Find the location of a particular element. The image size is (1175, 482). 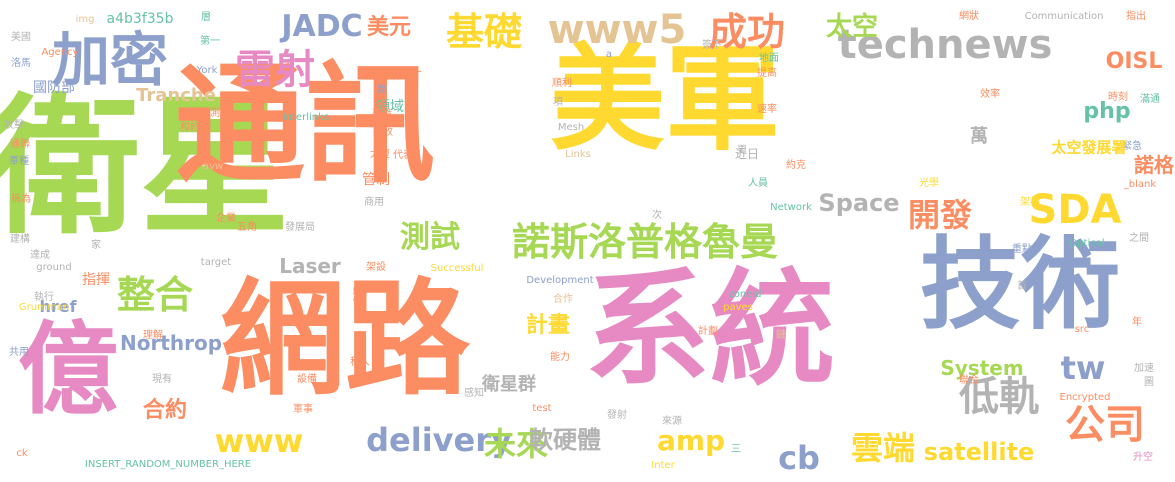

cloud-word: 洛克希德馬丁 is located at coordinates (392, 76).